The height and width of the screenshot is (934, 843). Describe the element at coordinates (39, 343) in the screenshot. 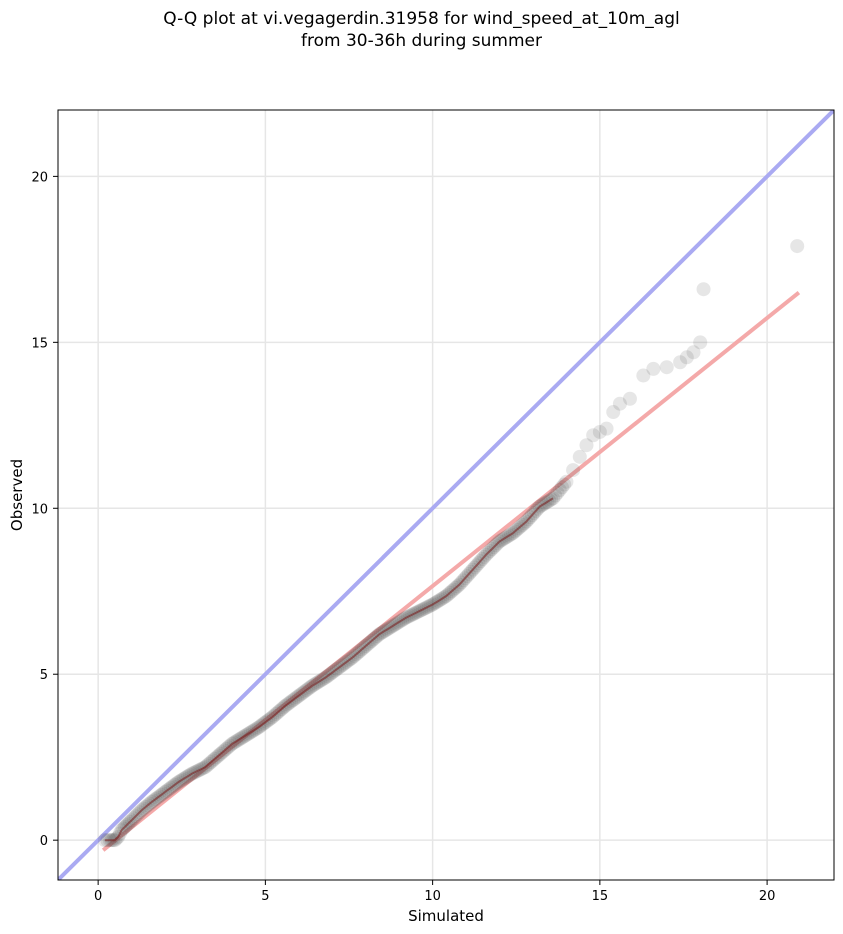

I see `y-tick-label: 15` at that location.